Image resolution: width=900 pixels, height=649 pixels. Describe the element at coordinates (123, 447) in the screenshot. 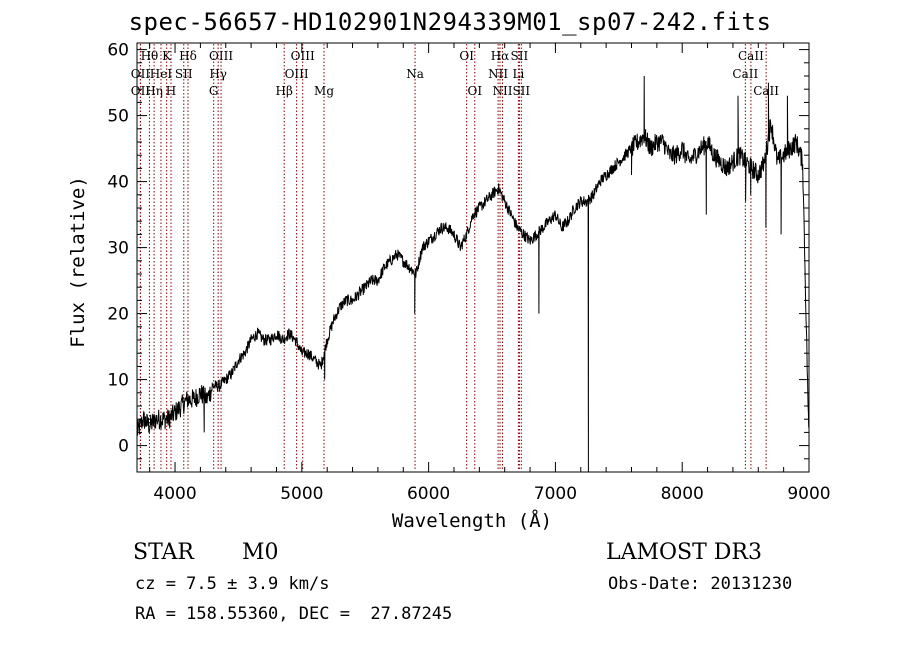

I see `y-tick-label: 0` at that location.